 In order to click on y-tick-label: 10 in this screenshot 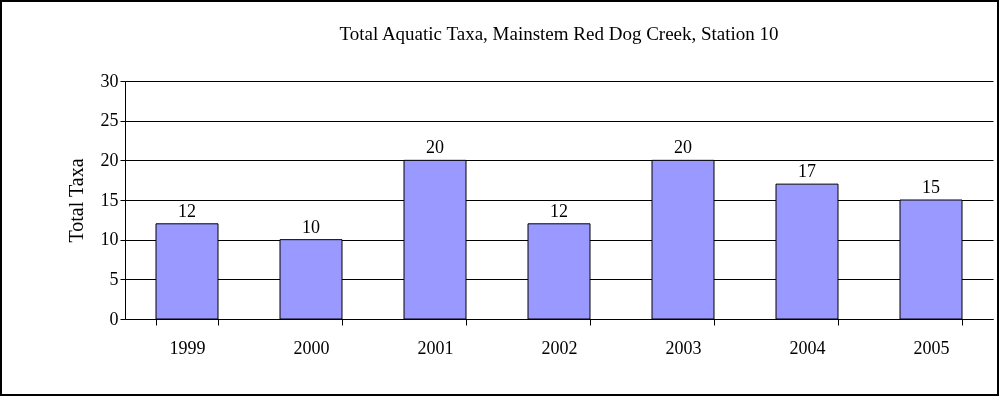, I will do `click(109, 239)`.